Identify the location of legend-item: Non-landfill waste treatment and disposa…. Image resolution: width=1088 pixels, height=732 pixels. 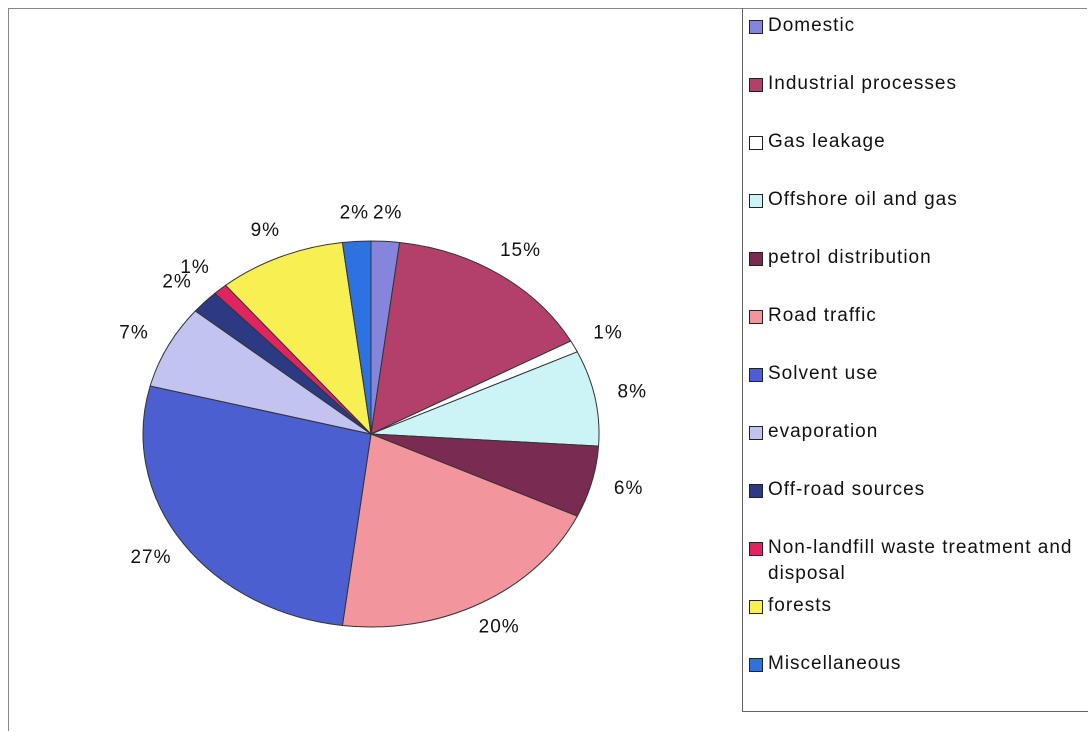
(915, 564).